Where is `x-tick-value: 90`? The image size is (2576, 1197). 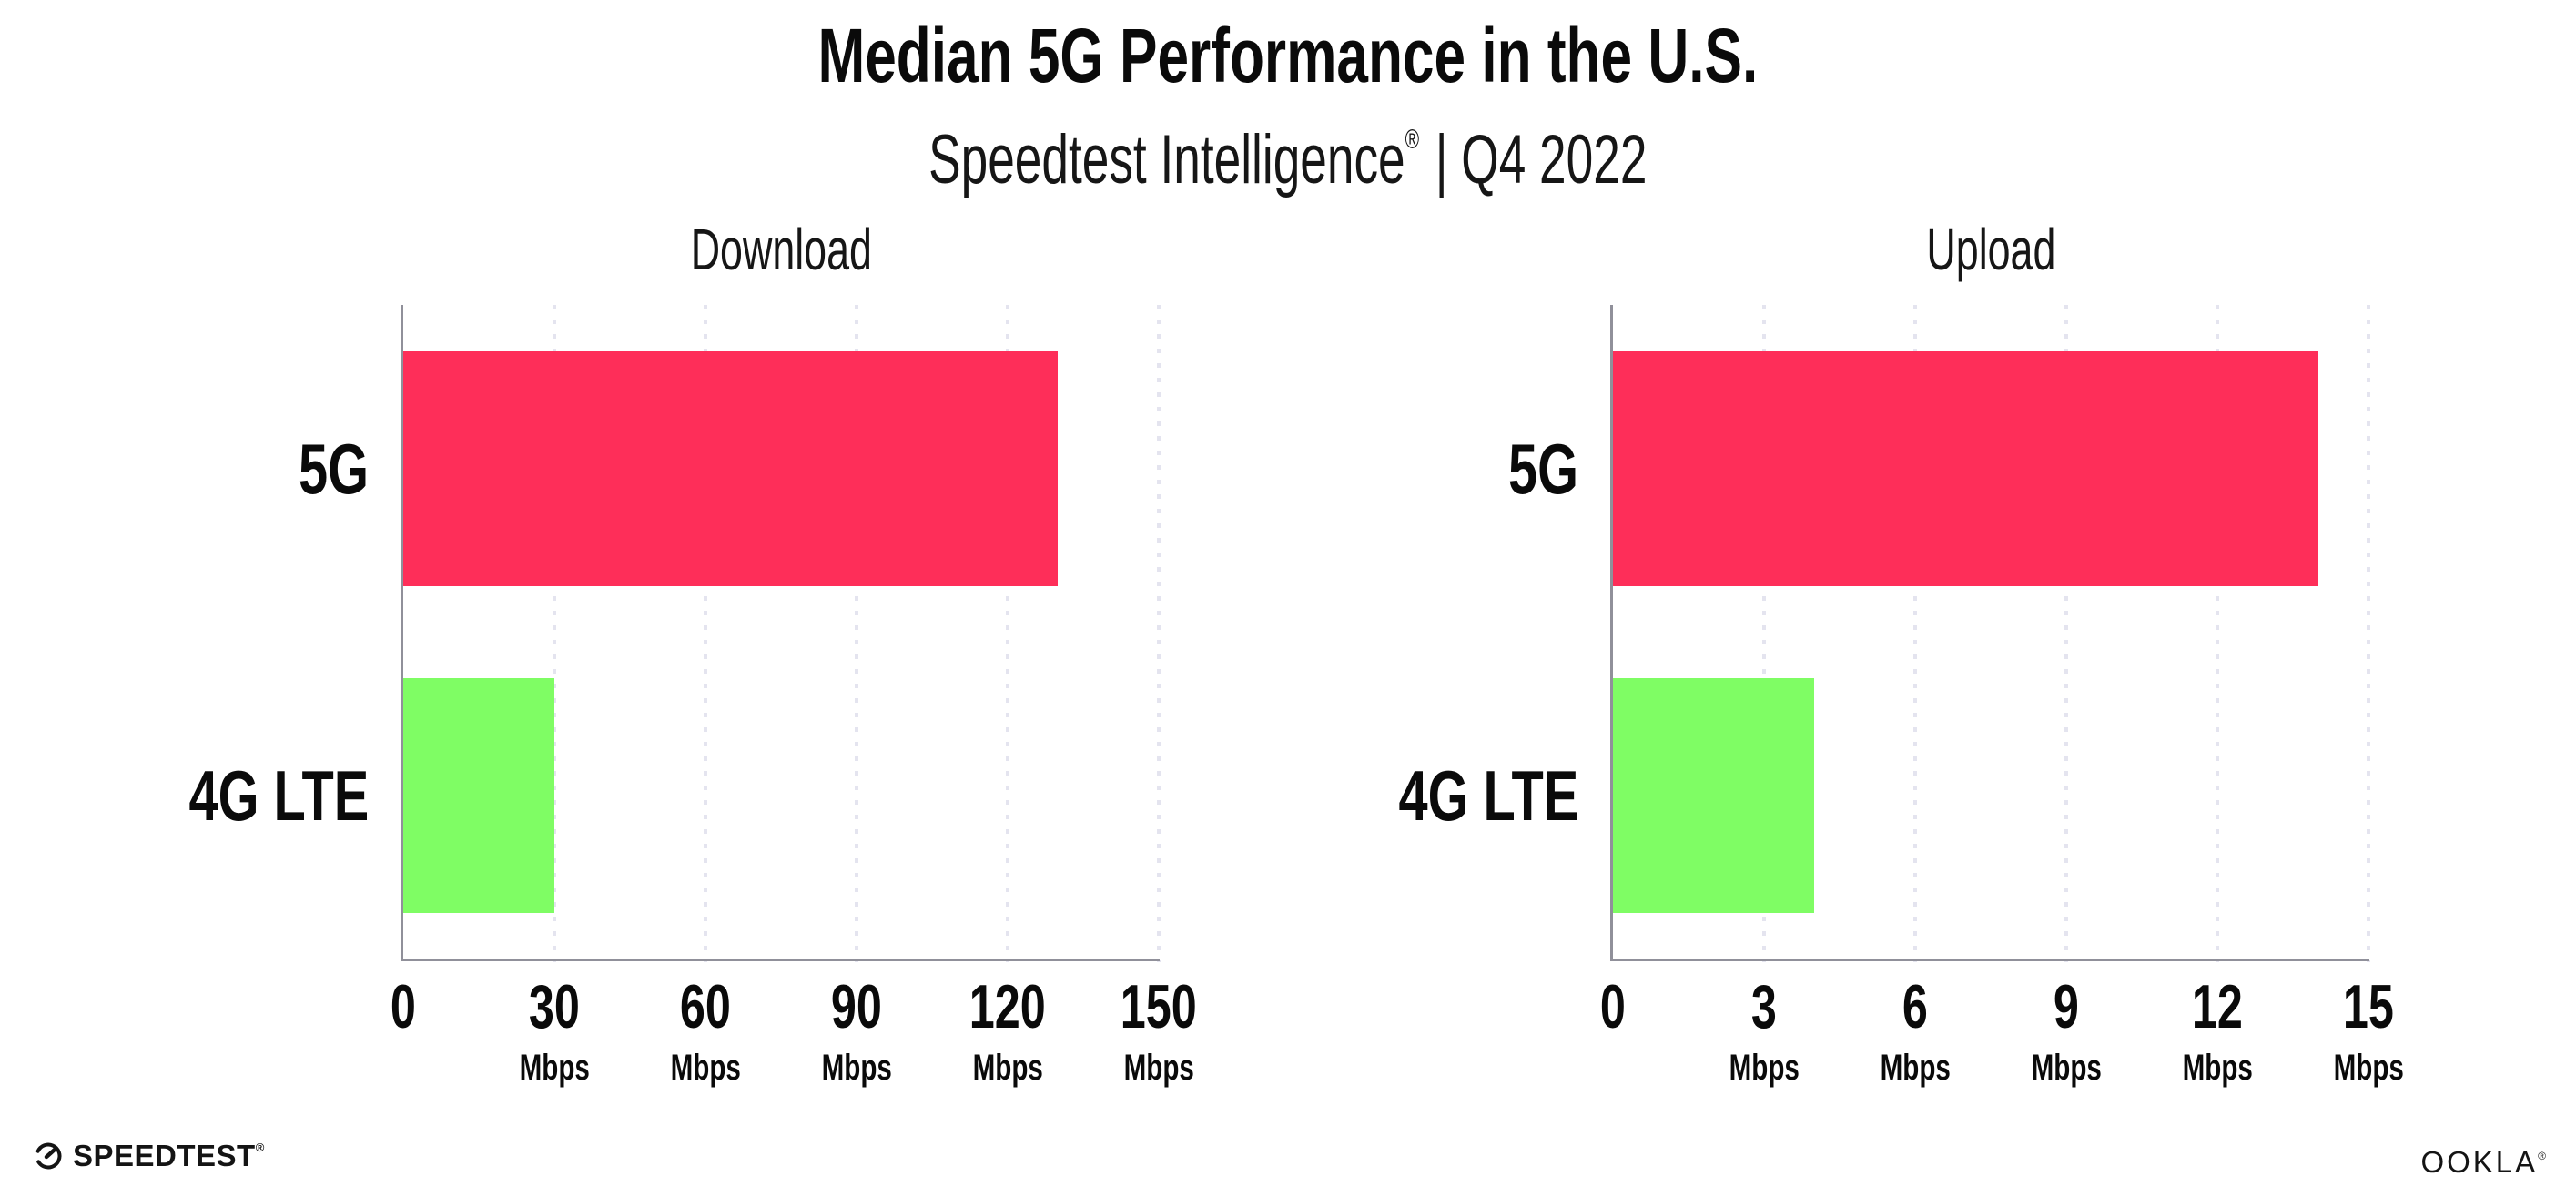 x-tick-value: 90 is located at coordinates (856, 1007).